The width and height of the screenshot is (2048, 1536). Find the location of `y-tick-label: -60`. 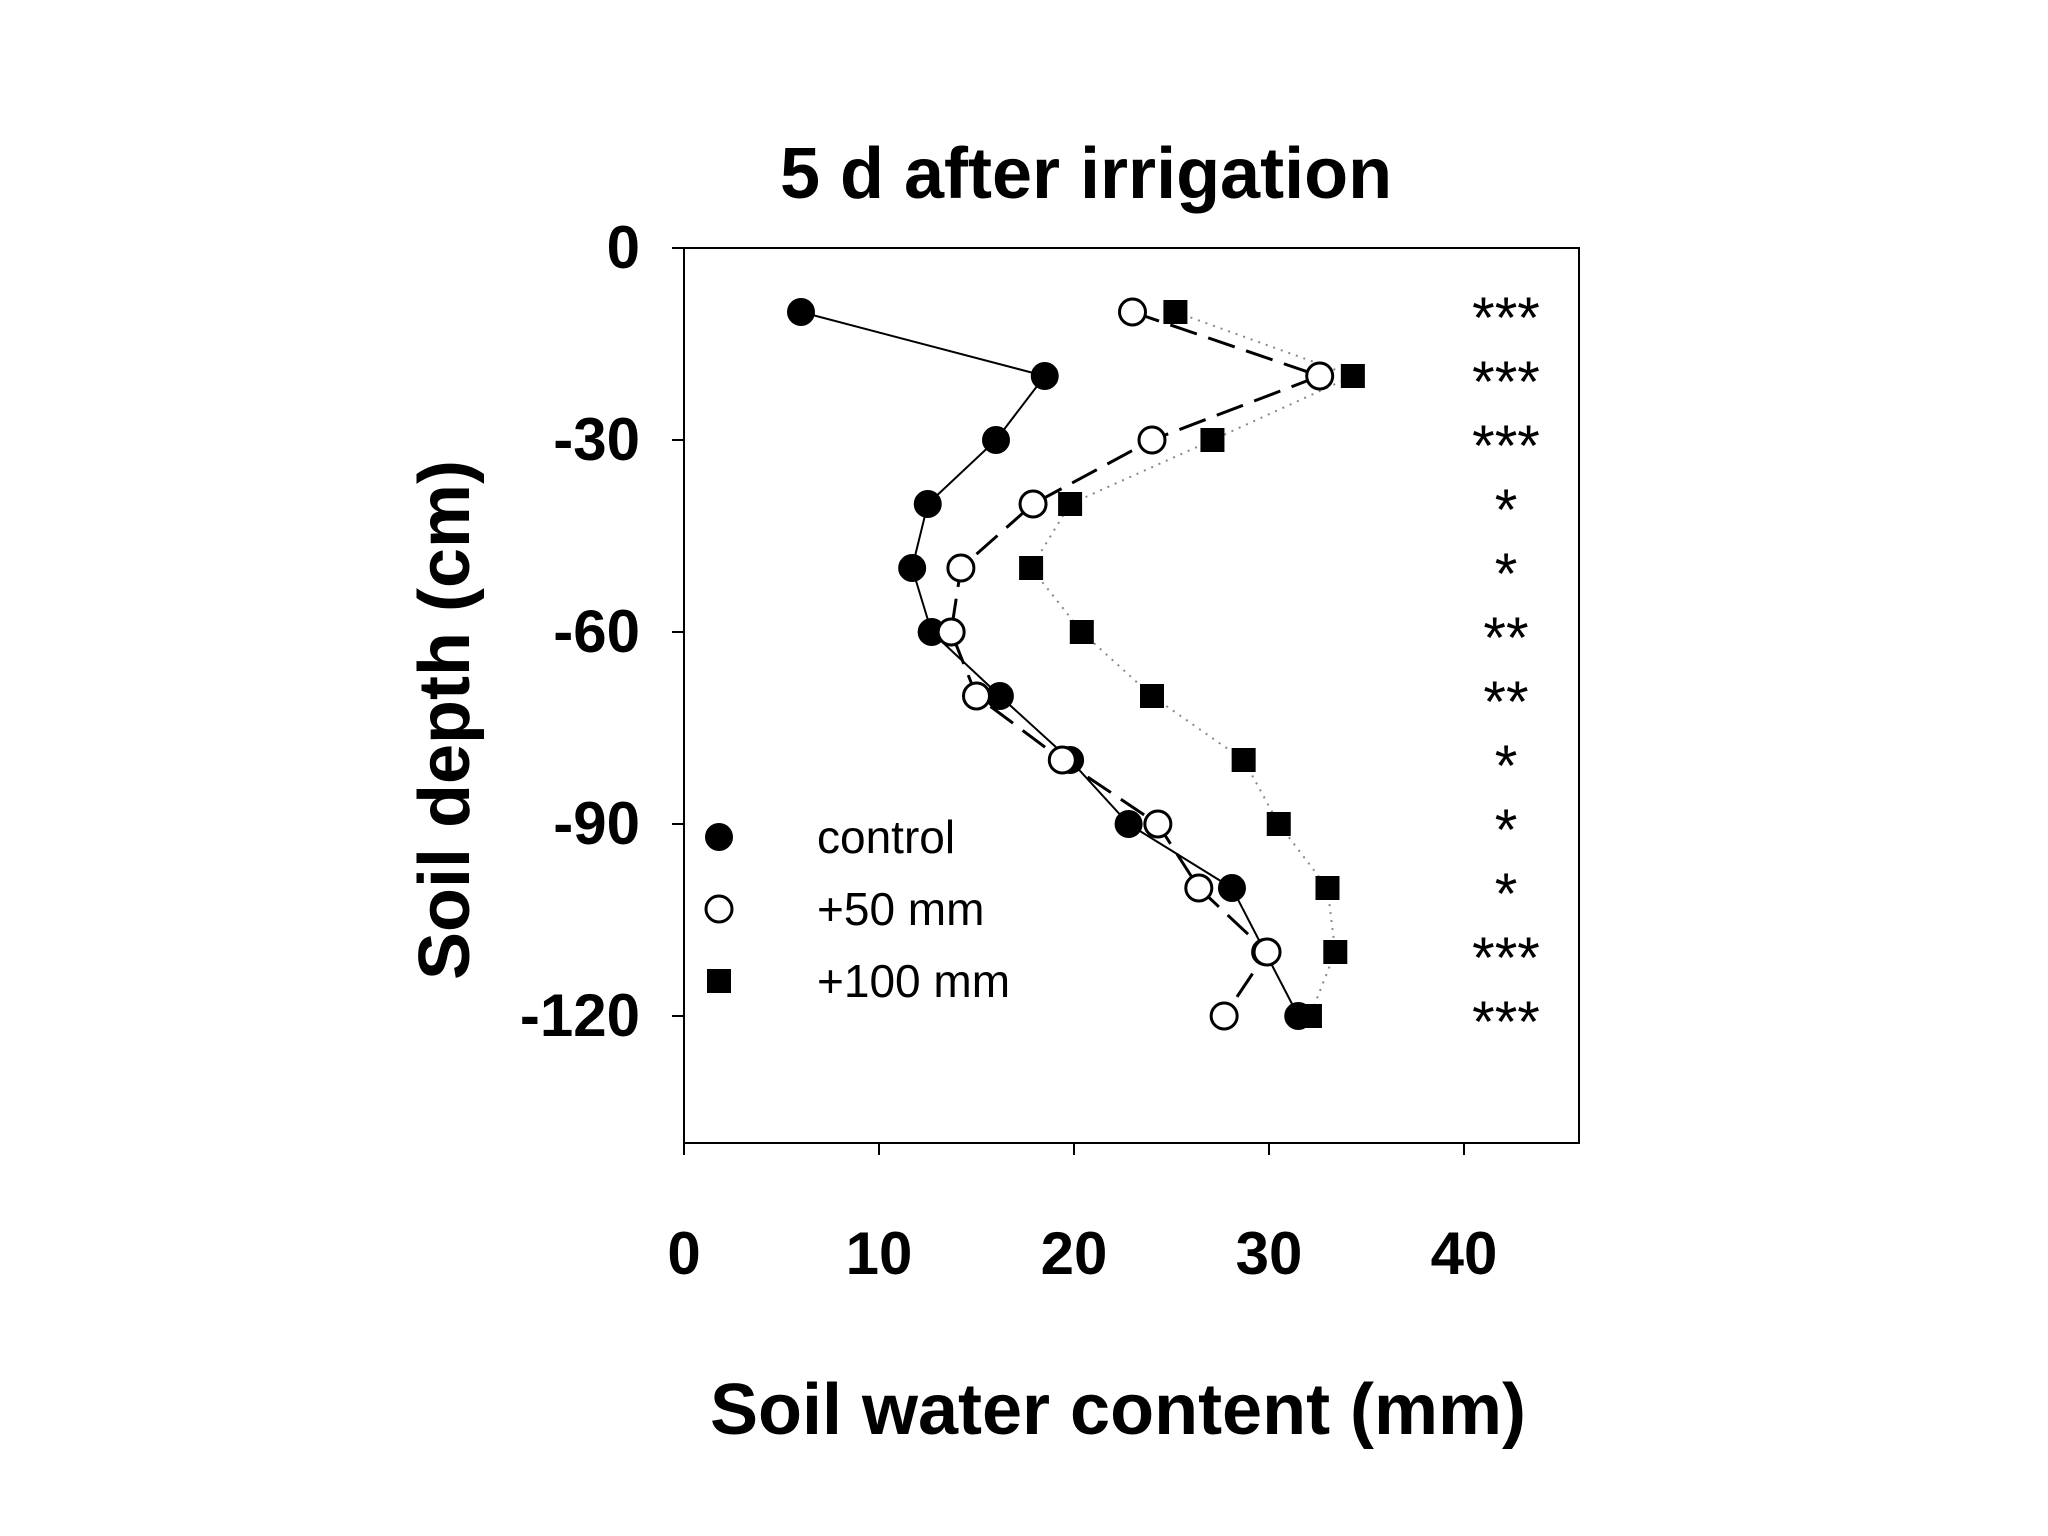

y-tick-label: -60 is located at coordinates (596, 631).